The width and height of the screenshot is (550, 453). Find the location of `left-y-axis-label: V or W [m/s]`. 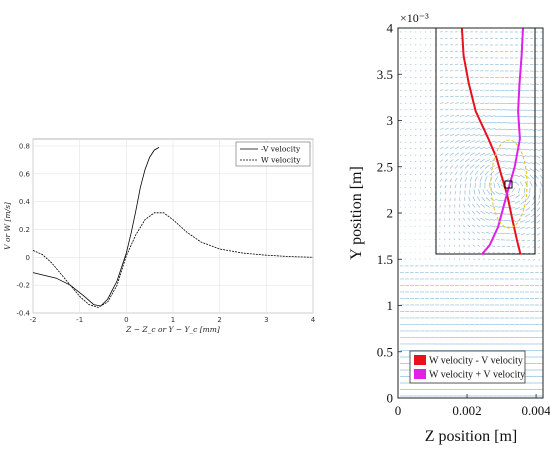

left-y-axis-label: V or W [m/s] is located at coordinates (7, 226).